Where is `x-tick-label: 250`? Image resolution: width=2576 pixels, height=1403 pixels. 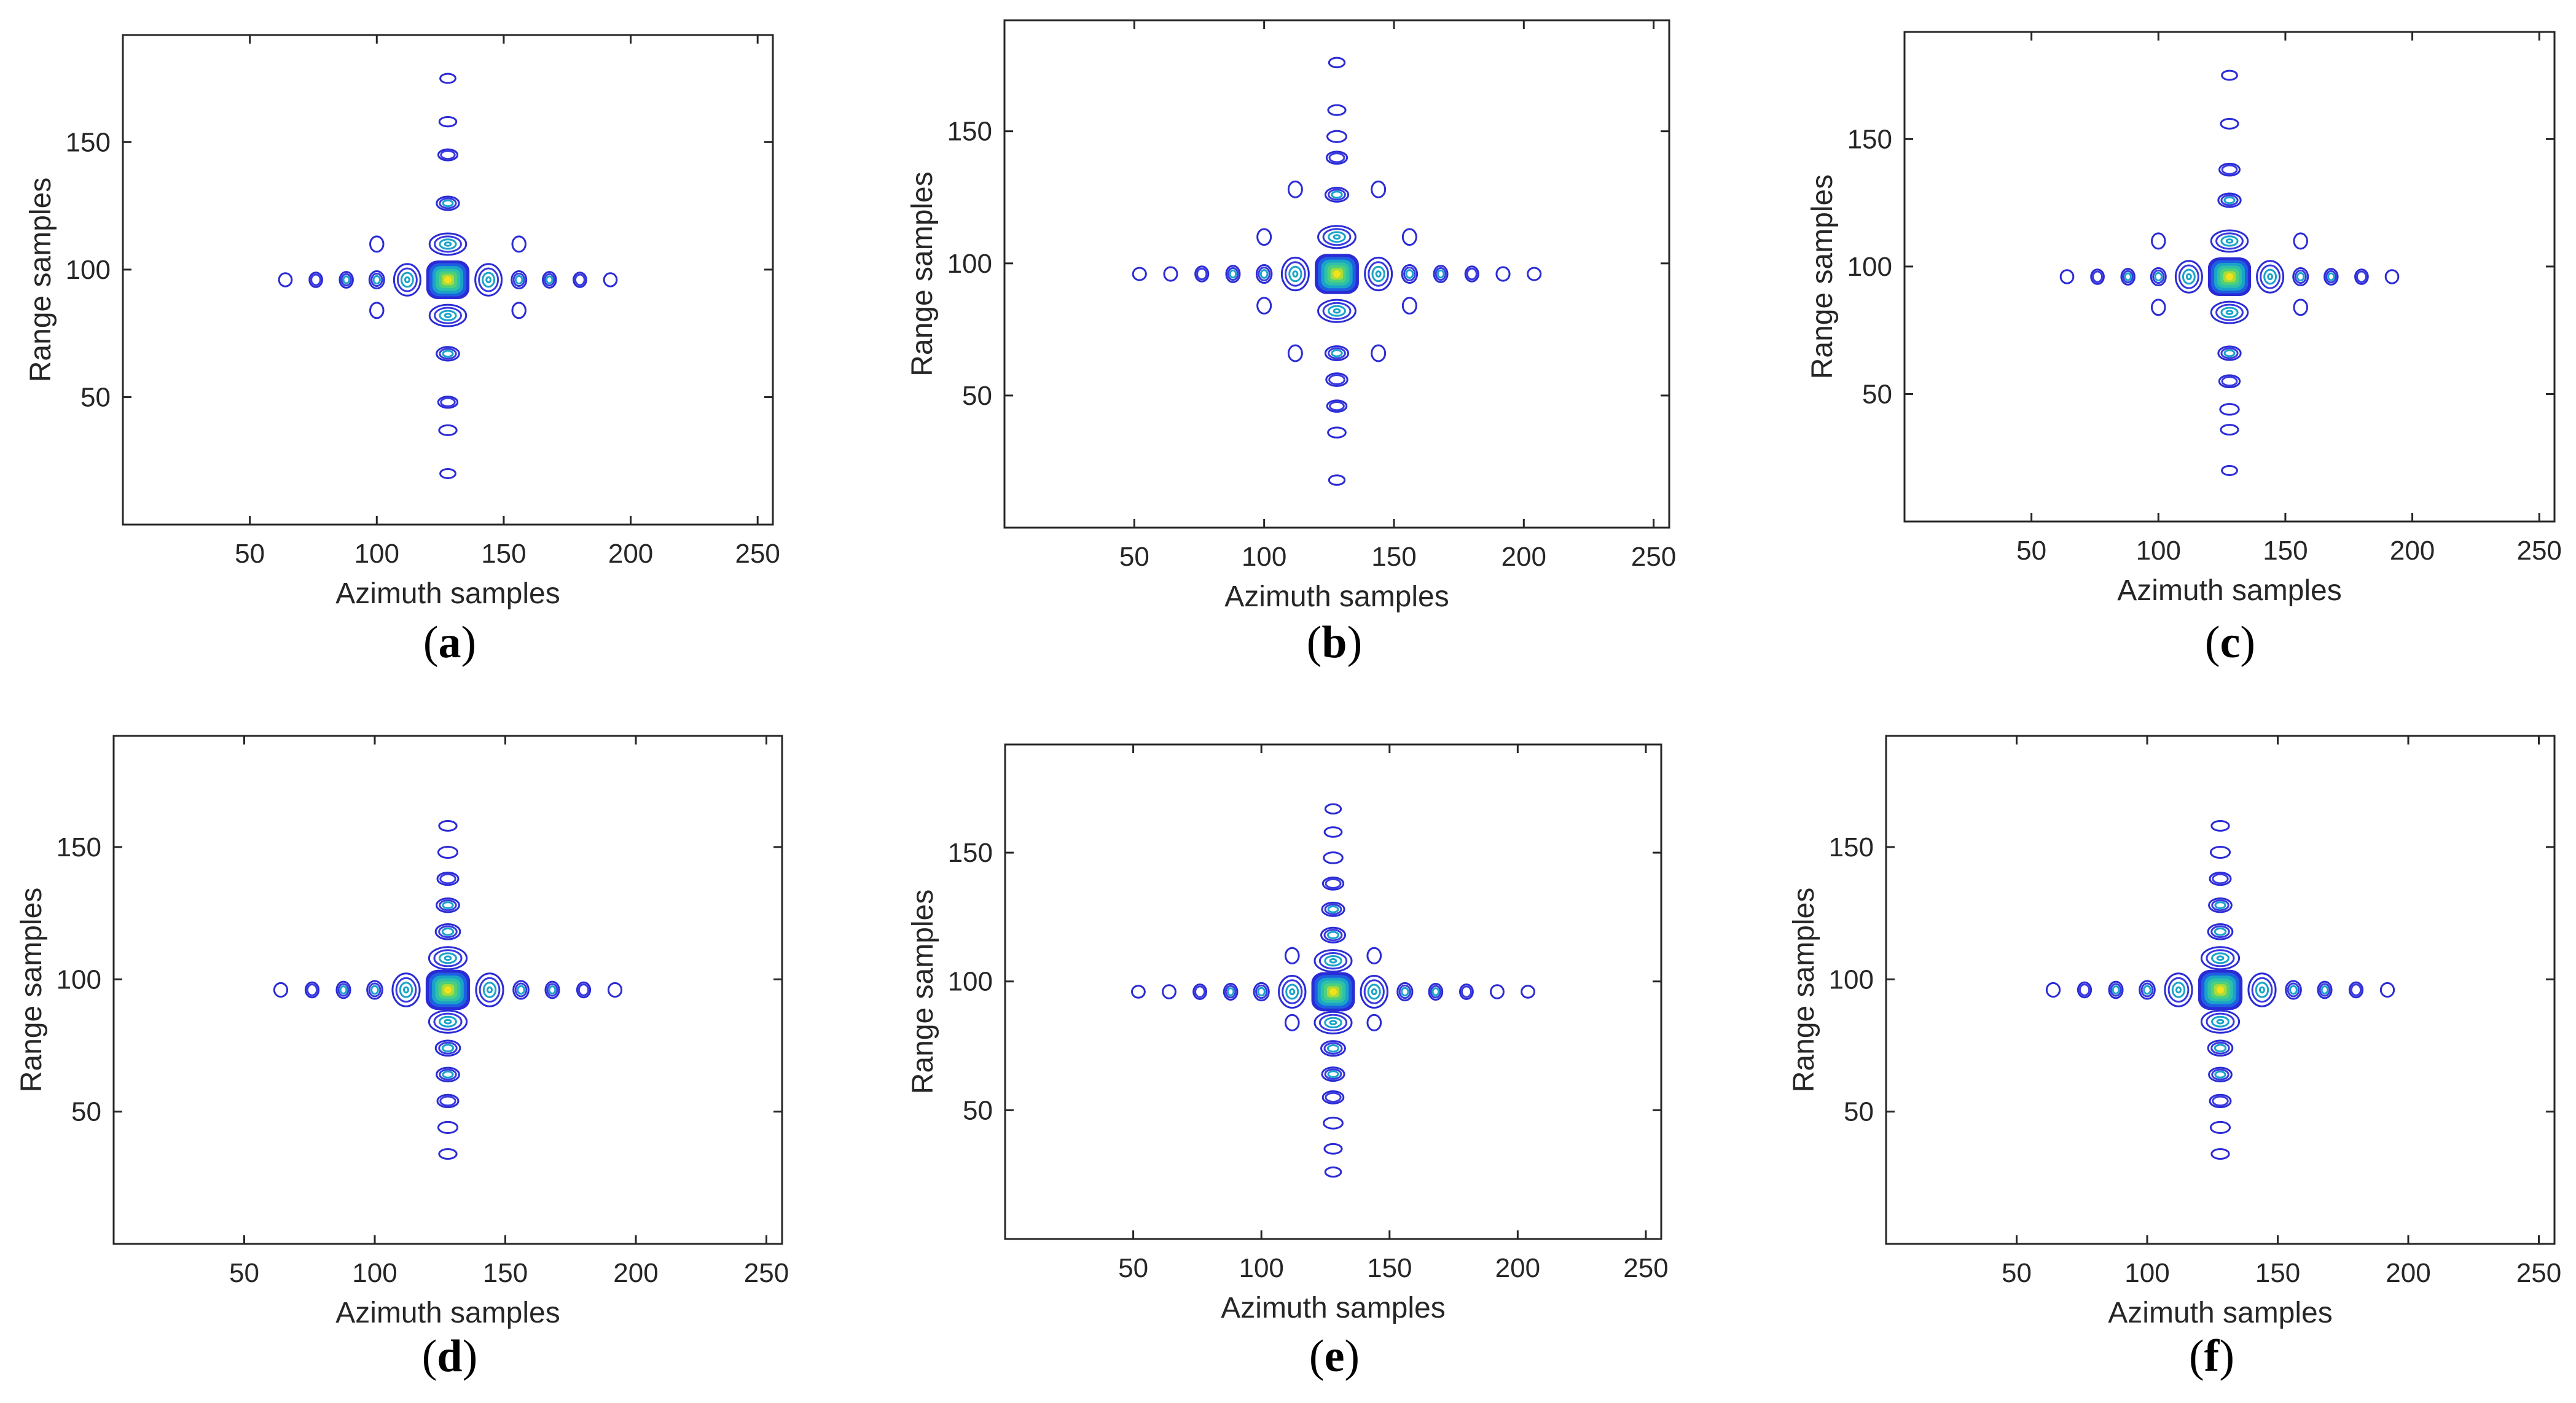 x-tick-label: 250 is located at coordinates (2538, 1273).